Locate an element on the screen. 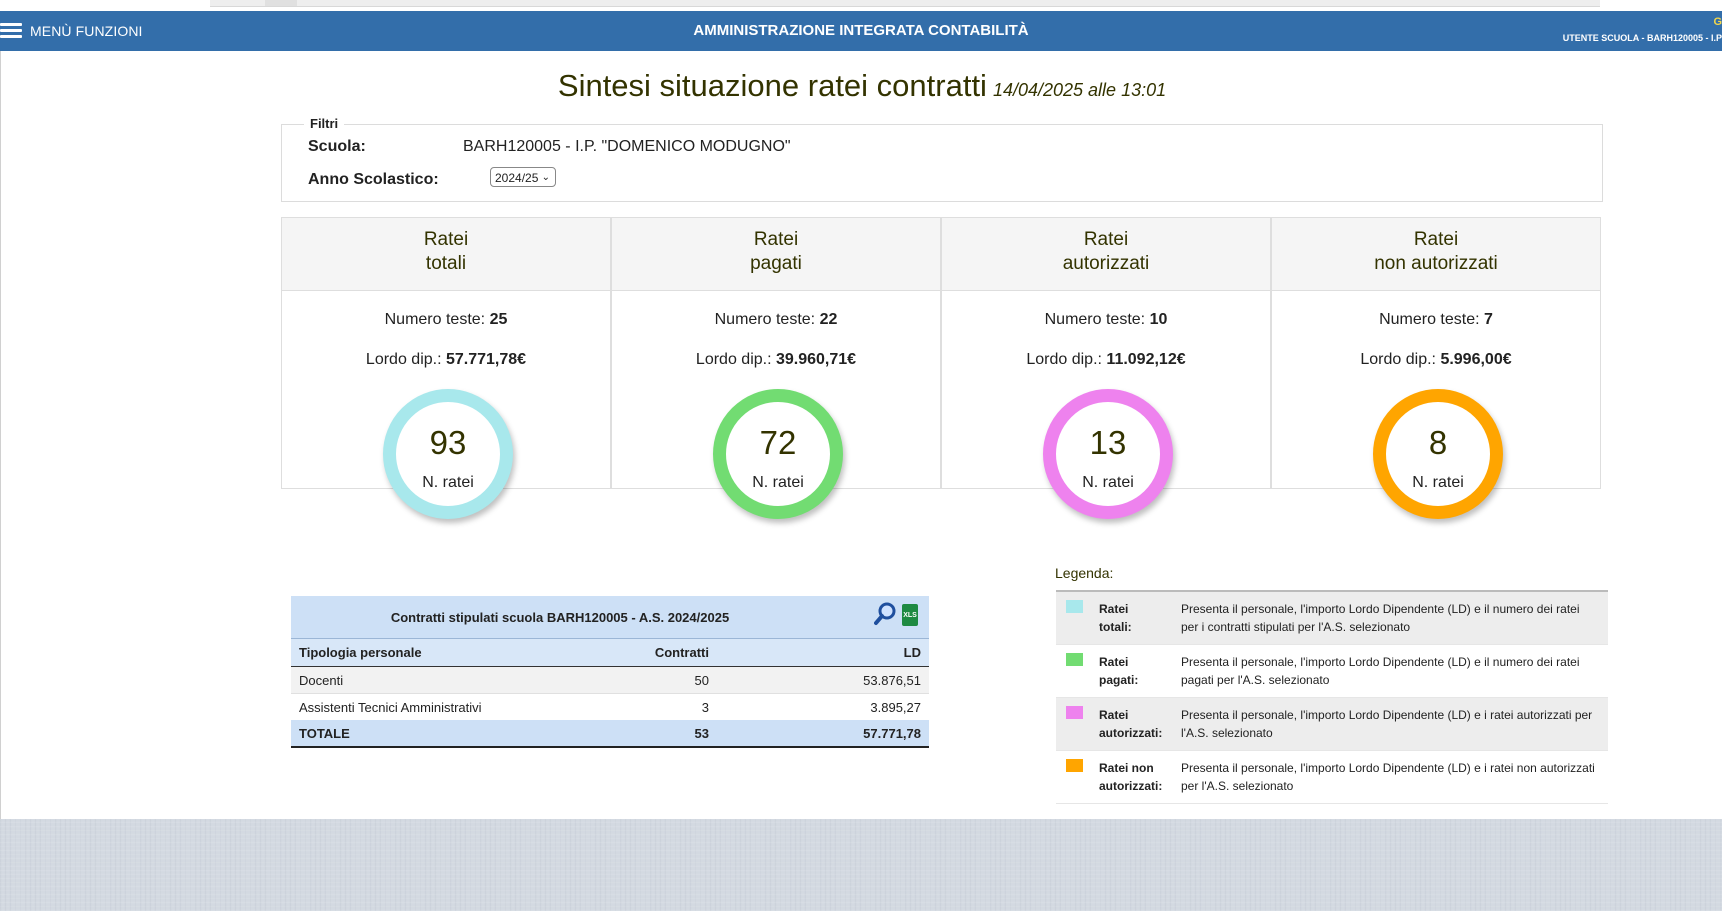 This screenshot has width=1722, height=911. year-select: 2024/25 ⌄ is located at coordinates (523, 177).